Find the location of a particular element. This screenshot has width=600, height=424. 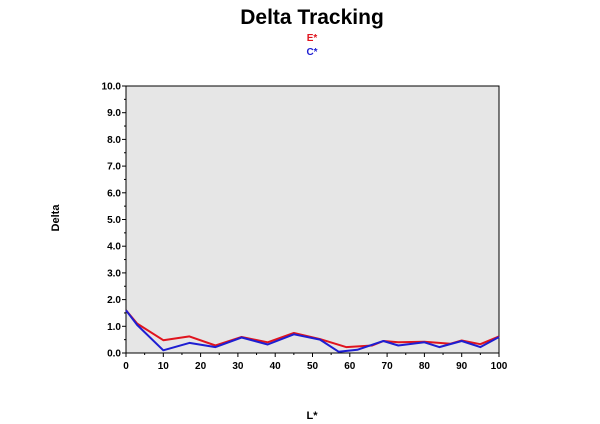

y-tick-label: 7.0 is located at coordinates (114, 167).